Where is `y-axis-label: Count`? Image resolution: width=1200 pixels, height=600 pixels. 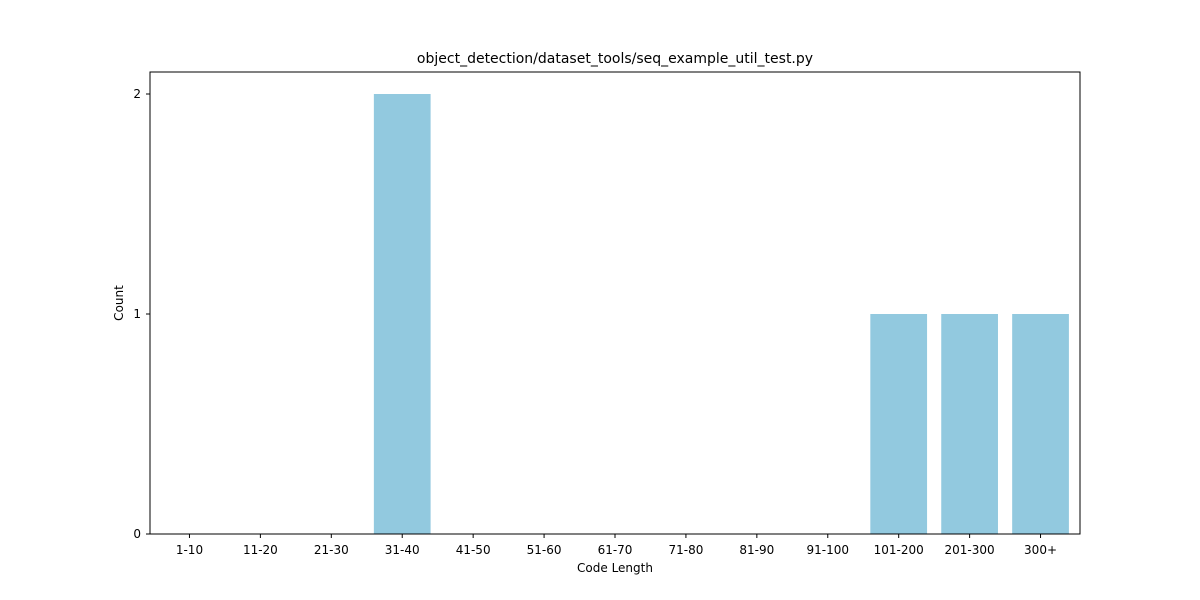 y-axis-label: Count is located at coordinates (119, 303).